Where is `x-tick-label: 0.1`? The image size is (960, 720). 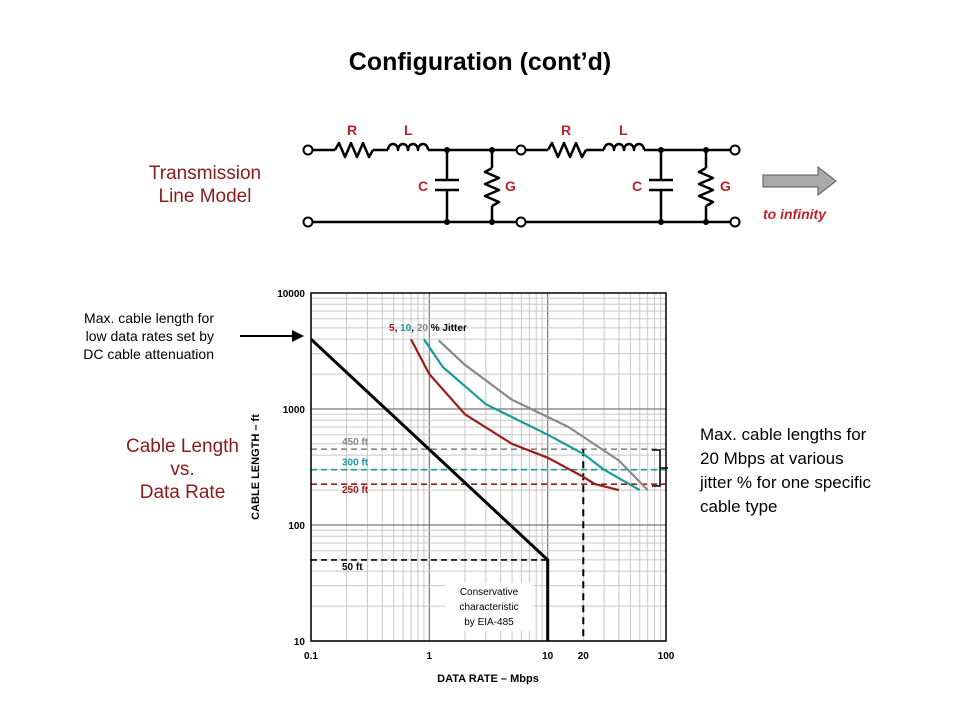 x-tick-label: 0.1 is located at coordinates (311, 656).